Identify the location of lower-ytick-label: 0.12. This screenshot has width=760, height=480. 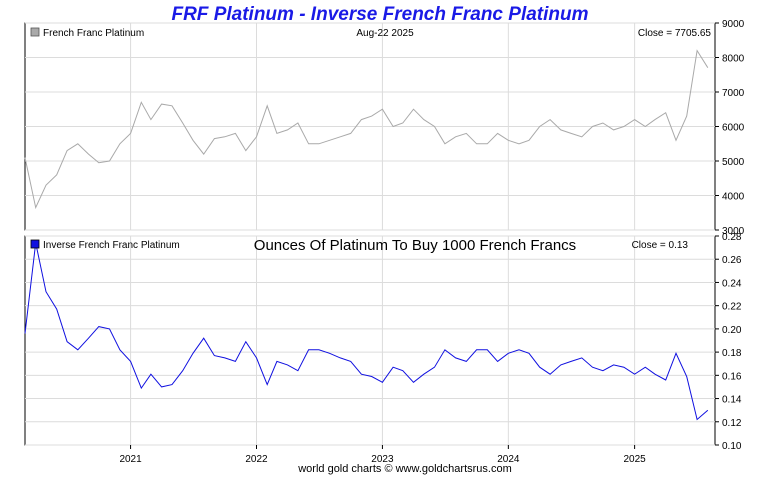
(732, 423).